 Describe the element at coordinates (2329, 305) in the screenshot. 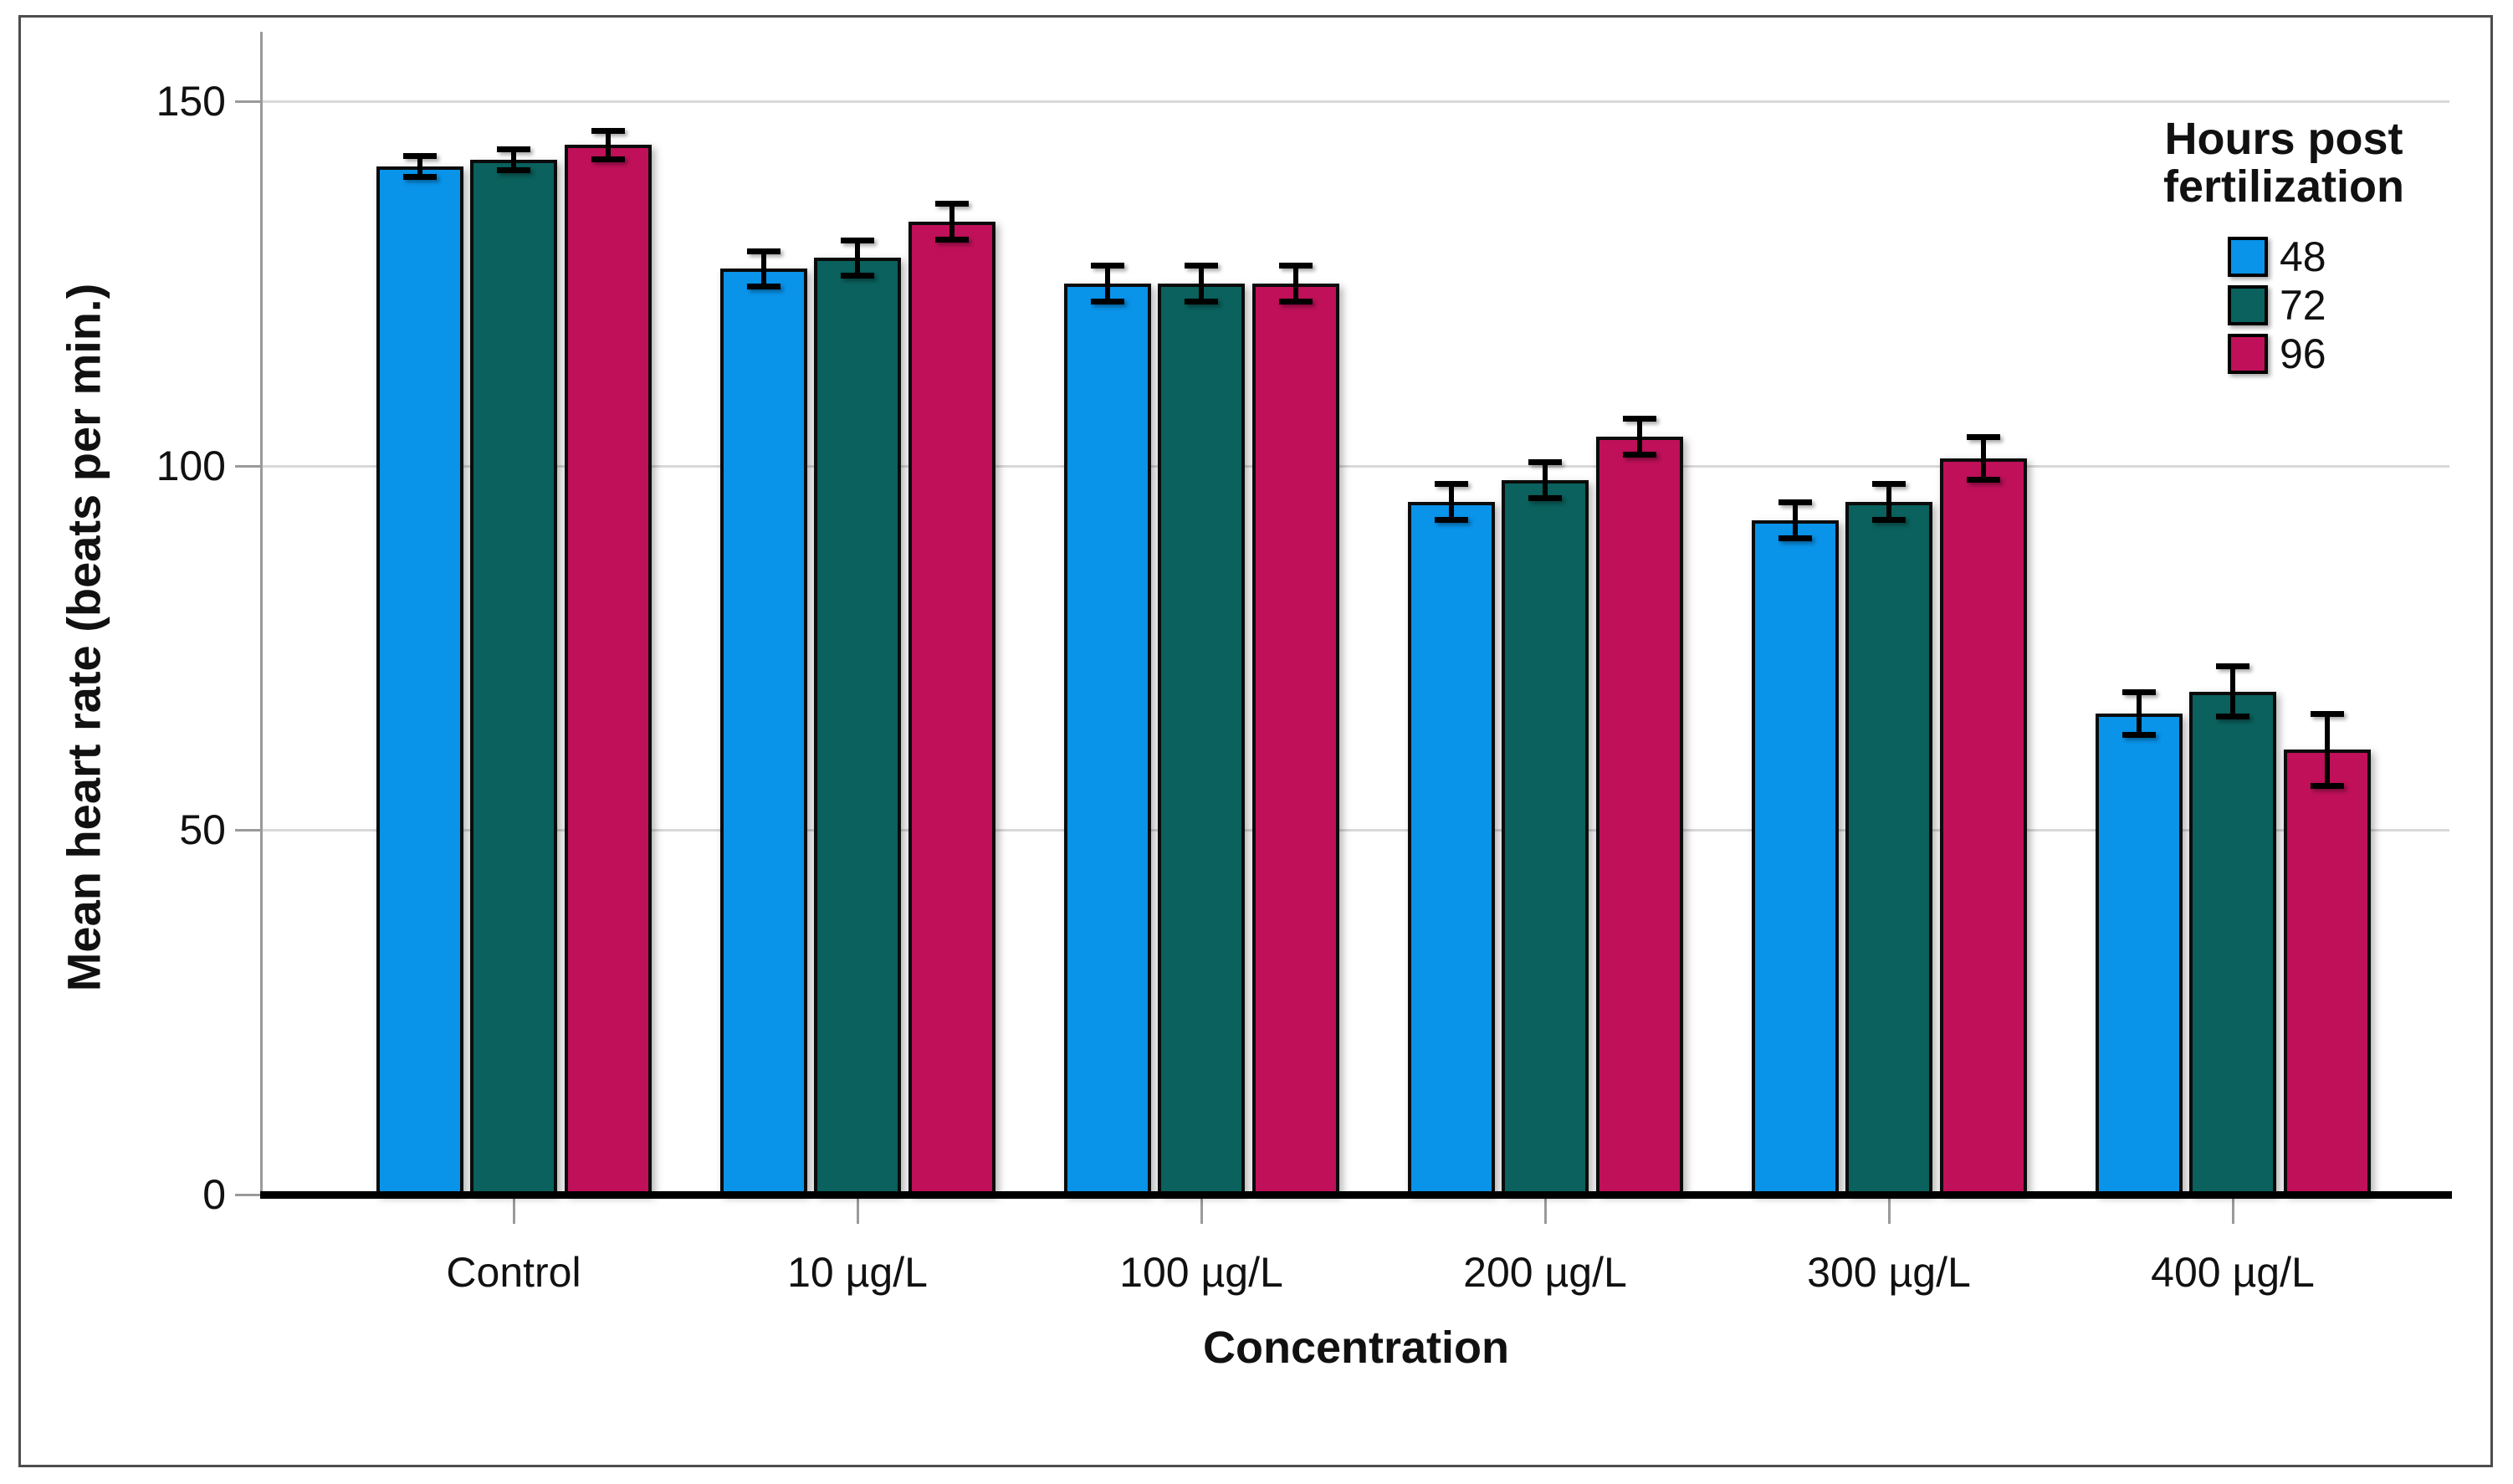

I see `legend-item: 72` at that location.